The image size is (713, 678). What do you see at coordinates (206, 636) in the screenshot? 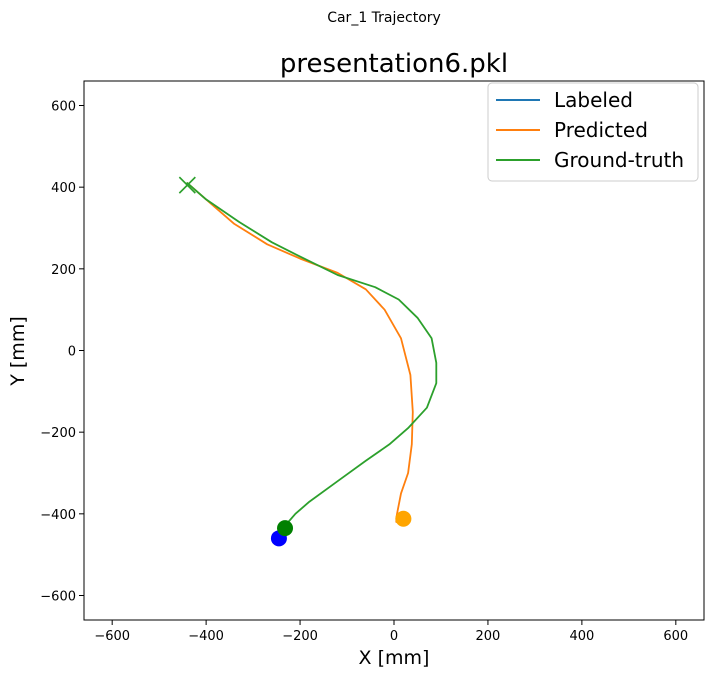
I see `x-tick-label: −400` at bounding box center [206, 636].